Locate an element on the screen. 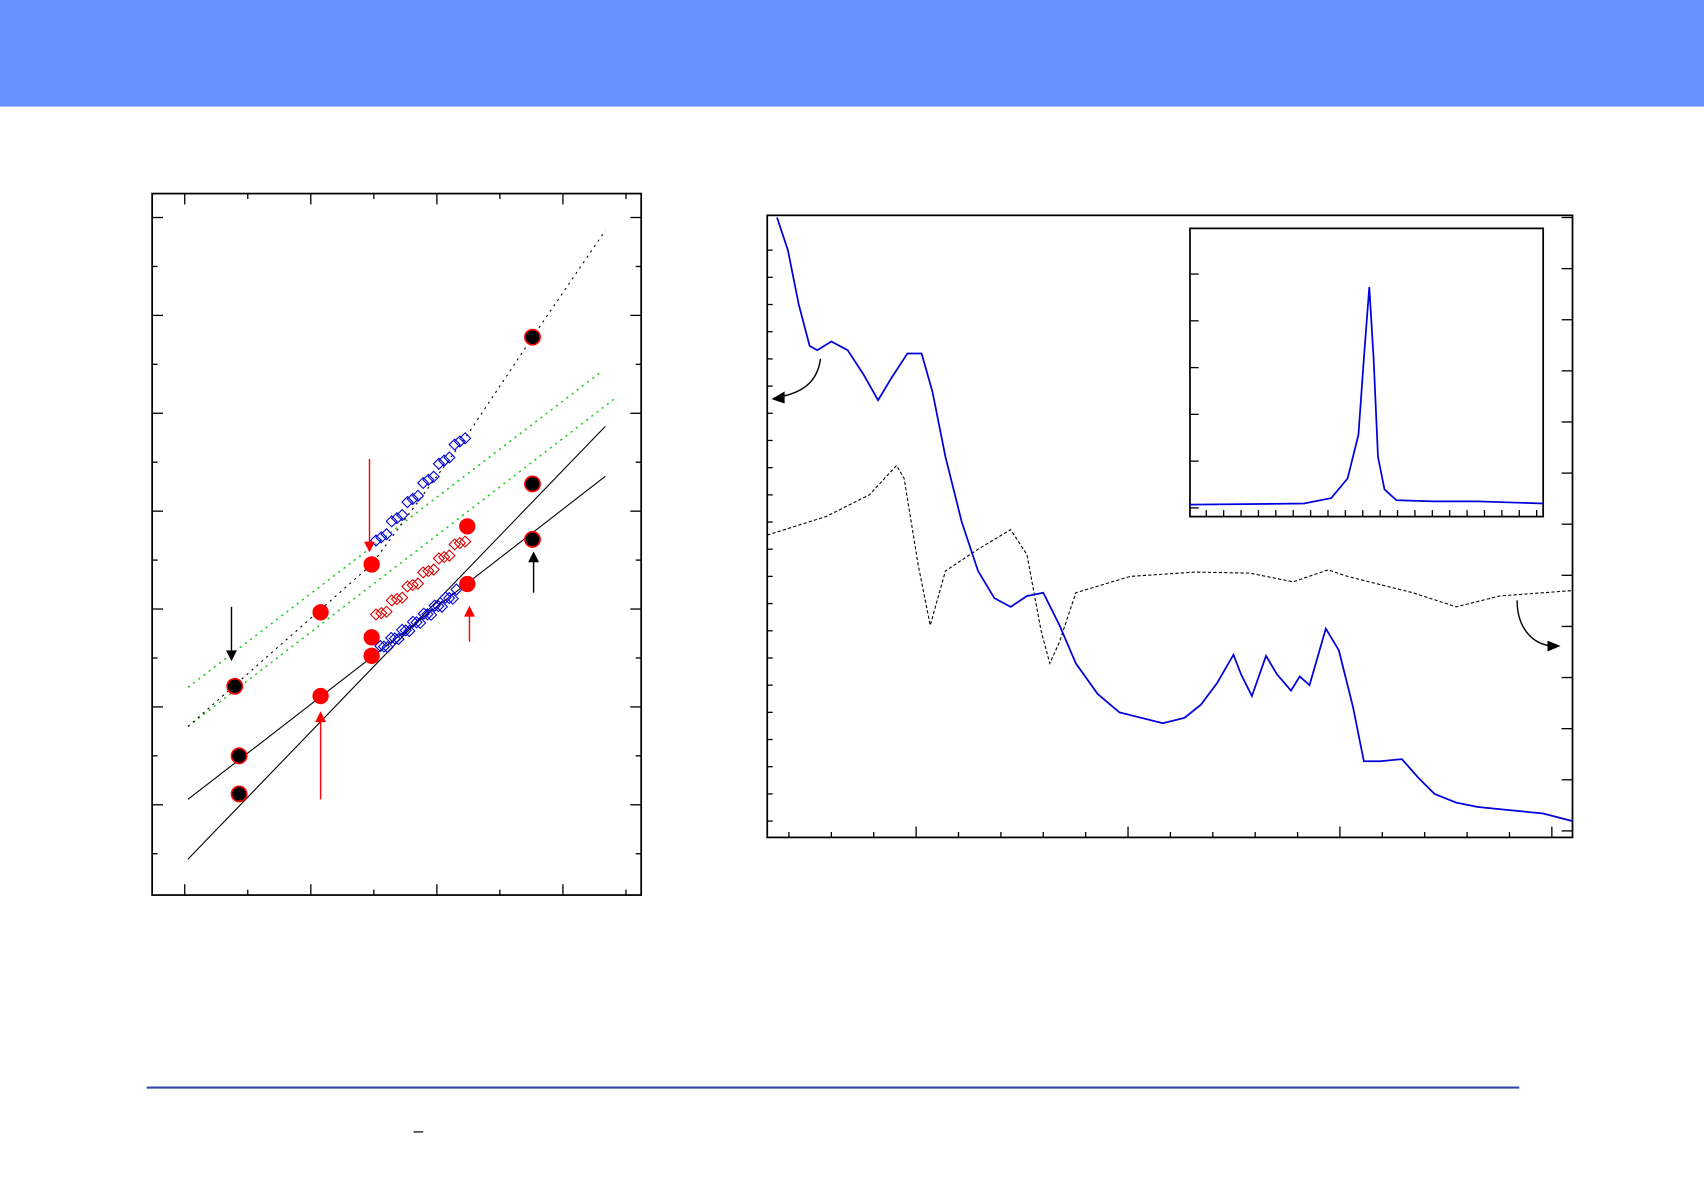 The width and height of the screenshot is (1704, 1180). inset-plot is located at coordinates (1367, 372).